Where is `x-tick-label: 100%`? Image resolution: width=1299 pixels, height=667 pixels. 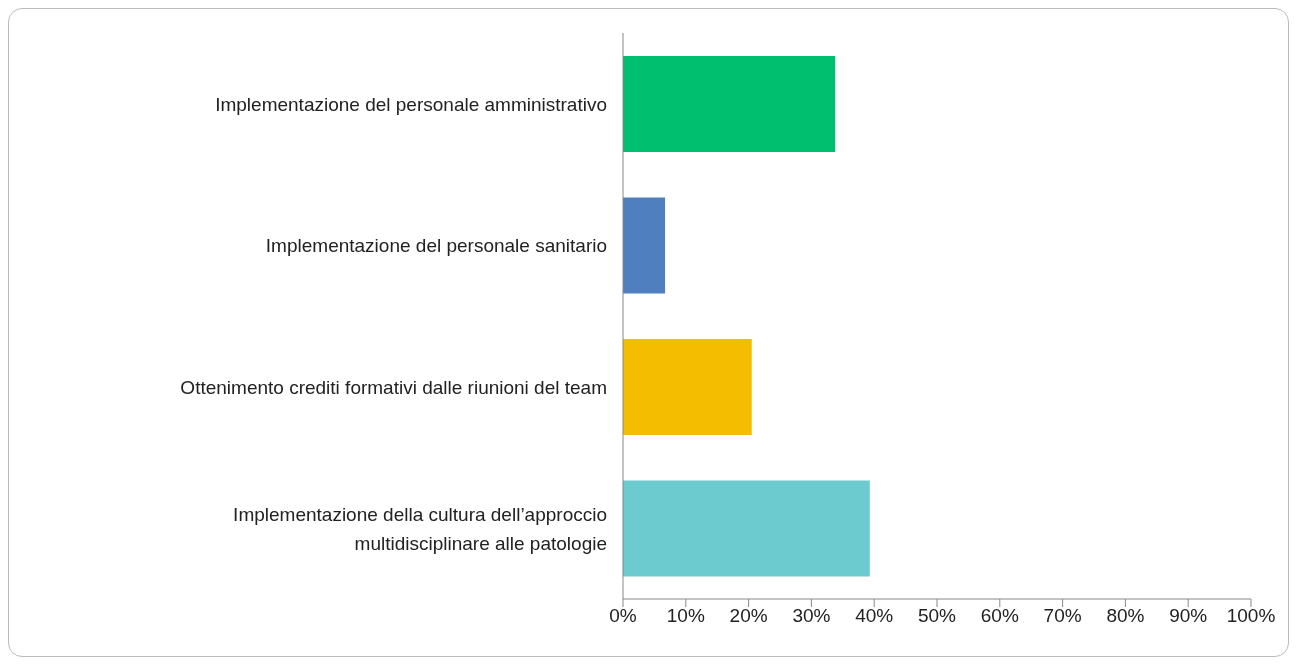 x-tick-label: 100% is located at coordinates (1251, 616).